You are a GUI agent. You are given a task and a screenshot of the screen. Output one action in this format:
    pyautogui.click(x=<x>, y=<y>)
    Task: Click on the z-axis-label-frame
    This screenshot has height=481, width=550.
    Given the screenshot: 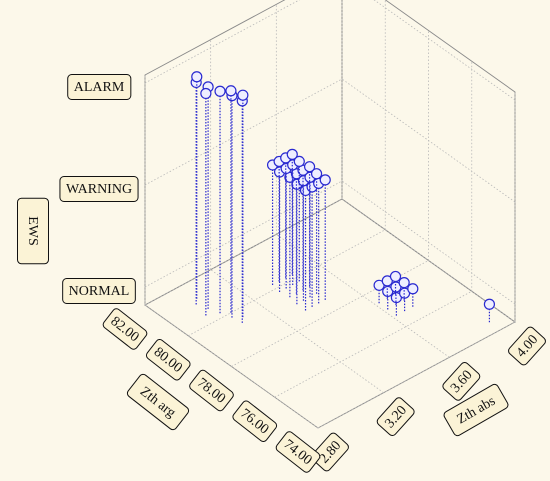 What is the action you would take?
    pyautogui.click(x=33, y=231)
    